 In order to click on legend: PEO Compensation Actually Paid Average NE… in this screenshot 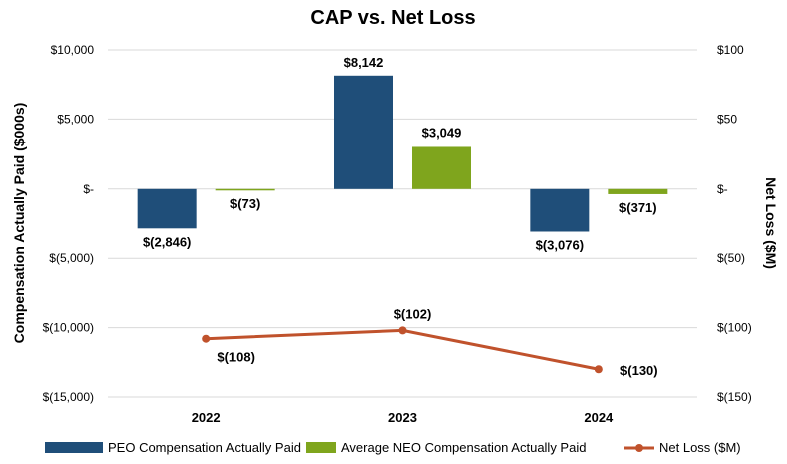, I will do `click(393, 447)`.